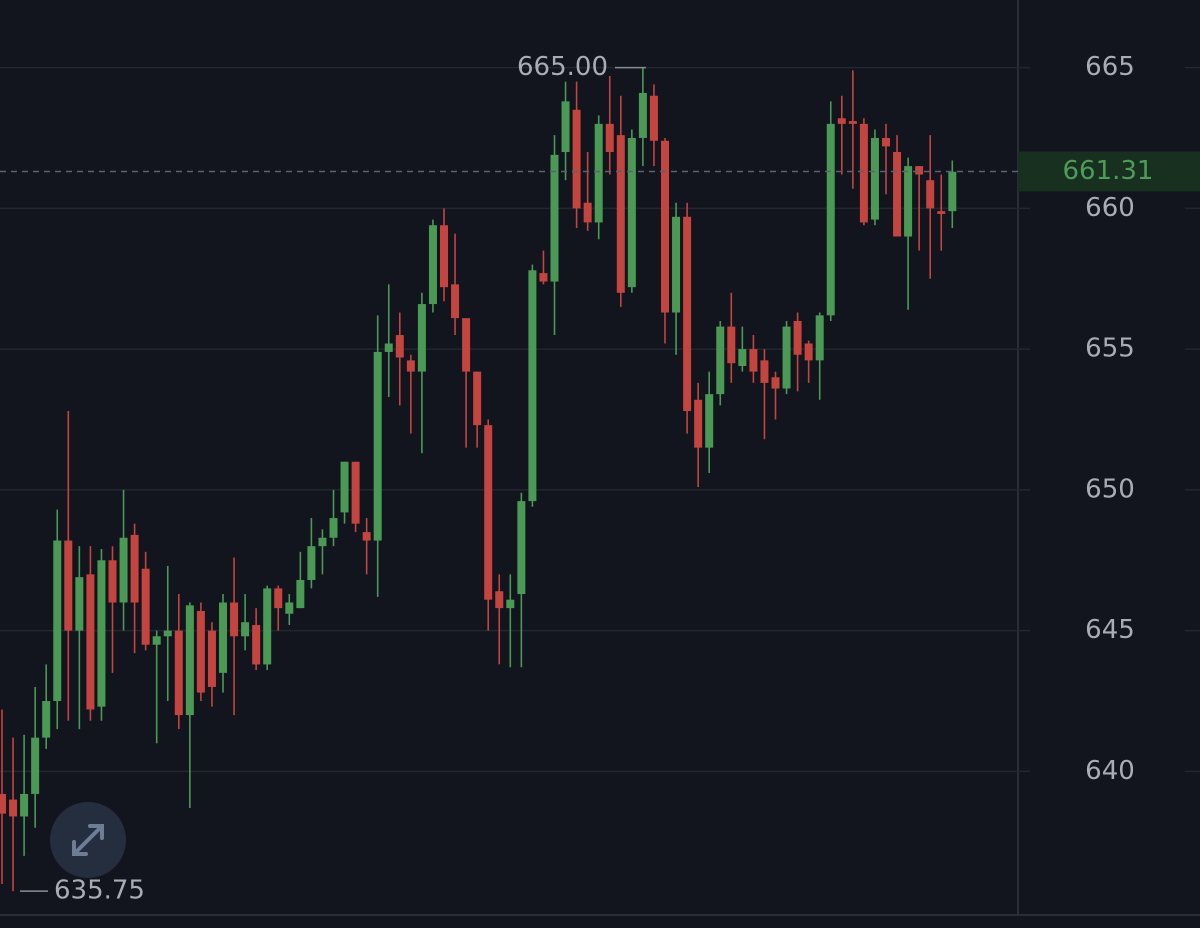  I want to click on last-price-box, so click(1109, 171).